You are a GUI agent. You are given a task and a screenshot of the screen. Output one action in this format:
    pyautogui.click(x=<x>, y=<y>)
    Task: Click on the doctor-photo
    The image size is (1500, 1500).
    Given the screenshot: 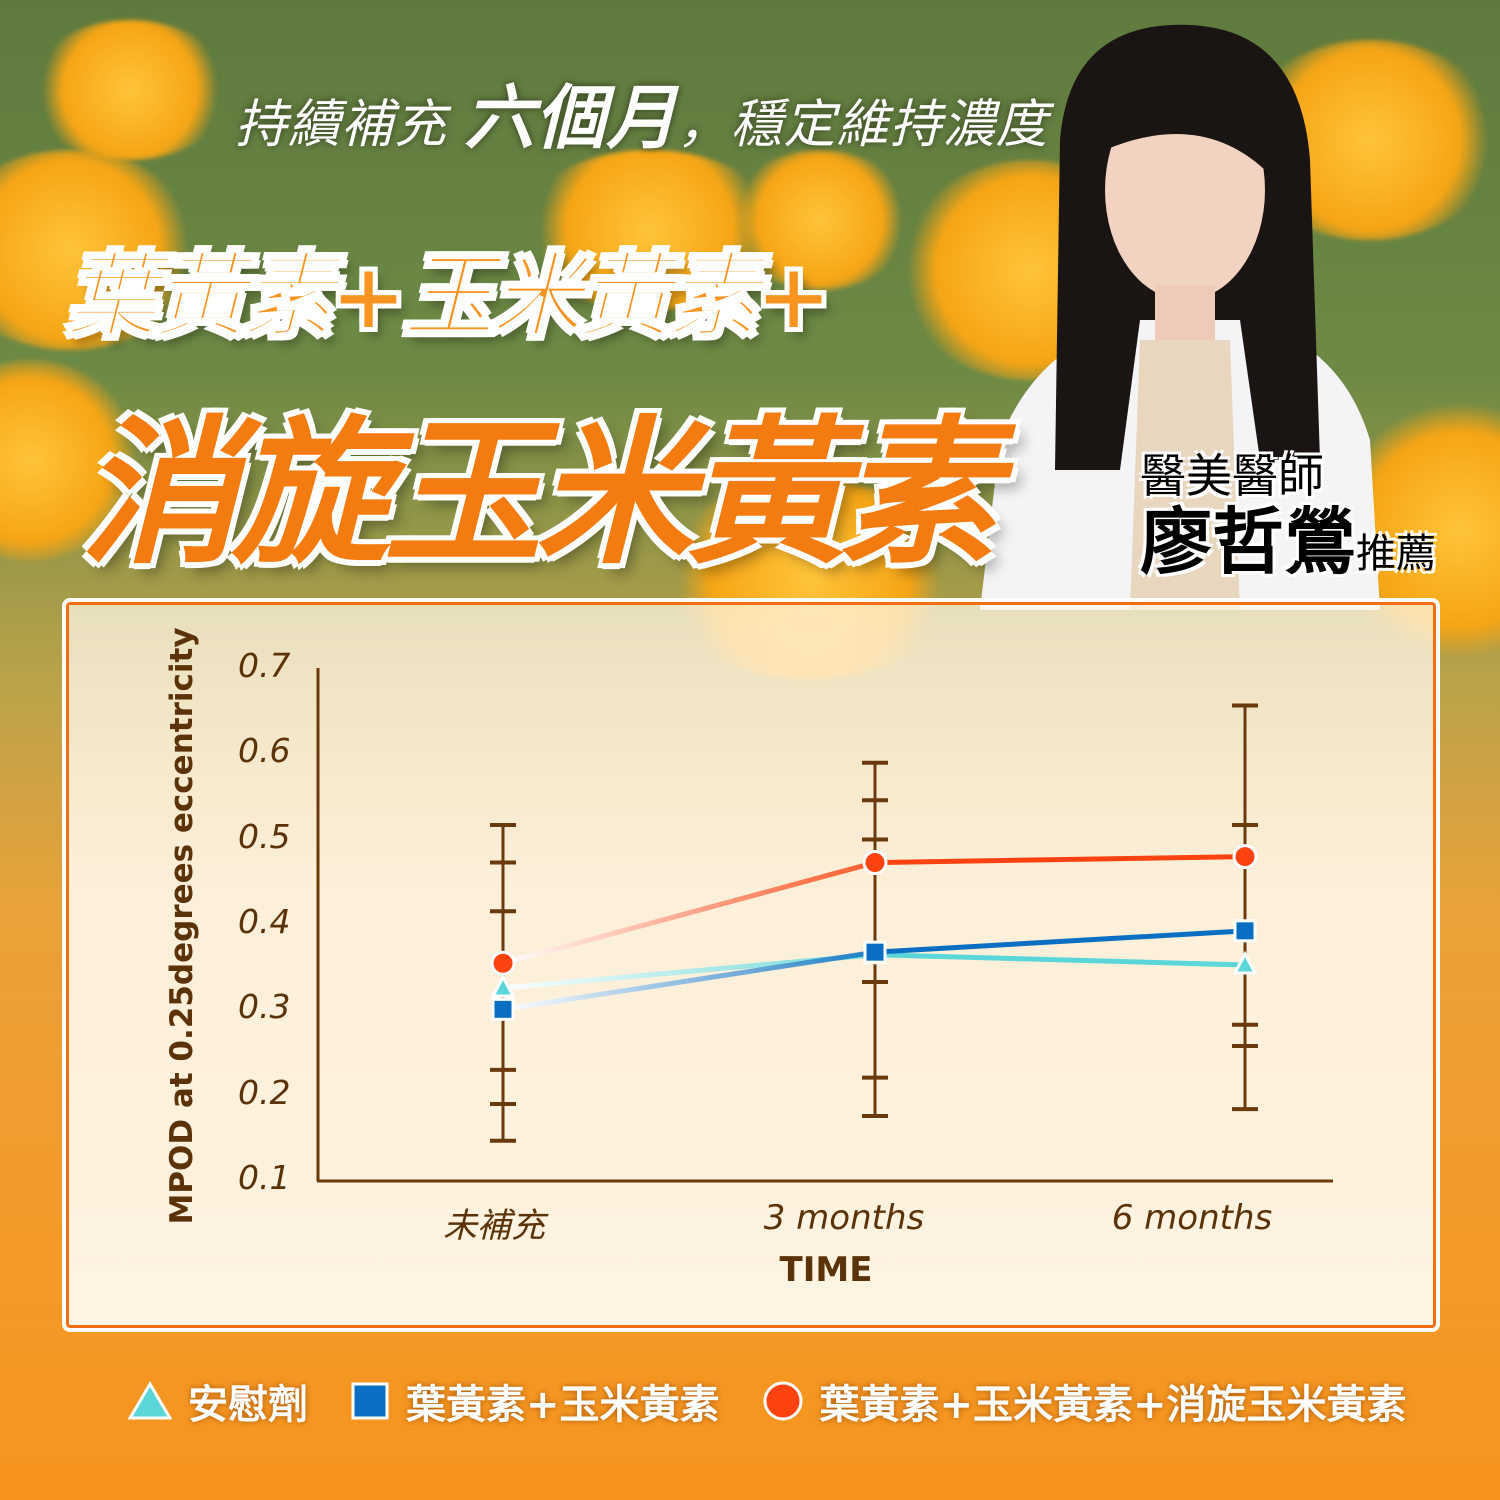 What is the action you would take?
    pyautogui.click(x=1180, y=317)
    